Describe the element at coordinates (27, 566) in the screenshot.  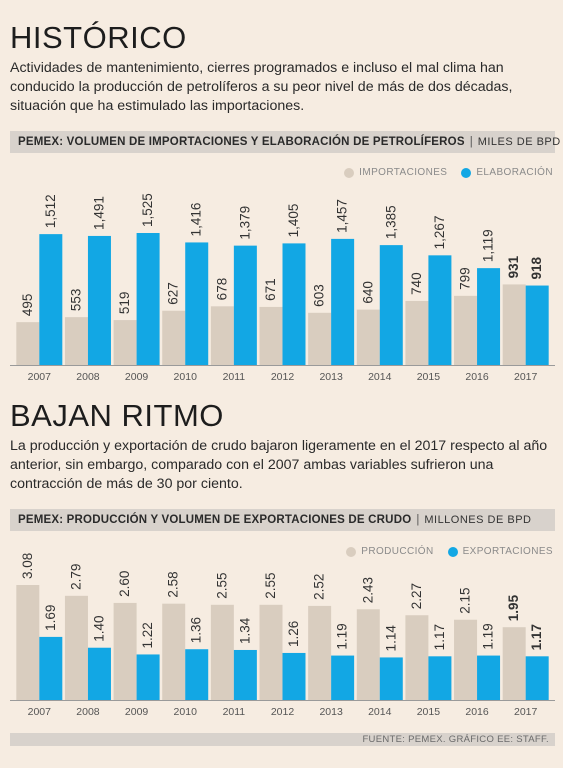
I see `data-label: 3.08` at that location.